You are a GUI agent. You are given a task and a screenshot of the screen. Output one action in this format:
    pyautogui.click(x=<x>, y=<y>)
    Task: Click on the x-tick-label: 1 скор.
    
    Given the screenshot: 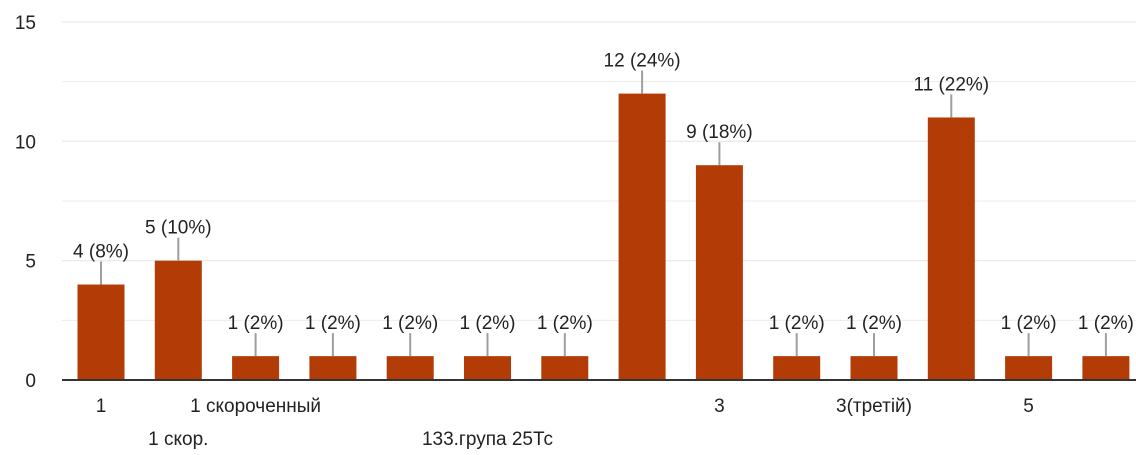 What is the action you would take?
    pyautogui.click(x=178, y=439)
    